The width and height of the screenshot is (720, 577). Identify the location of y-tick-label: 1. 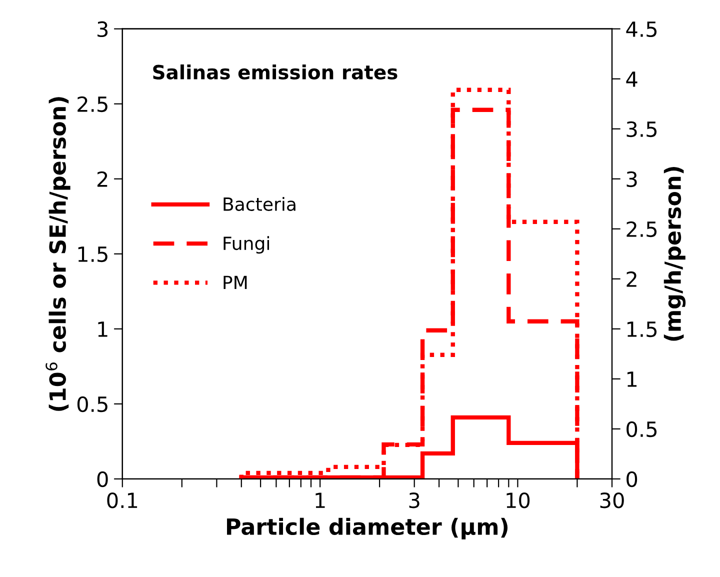
(103, 329).